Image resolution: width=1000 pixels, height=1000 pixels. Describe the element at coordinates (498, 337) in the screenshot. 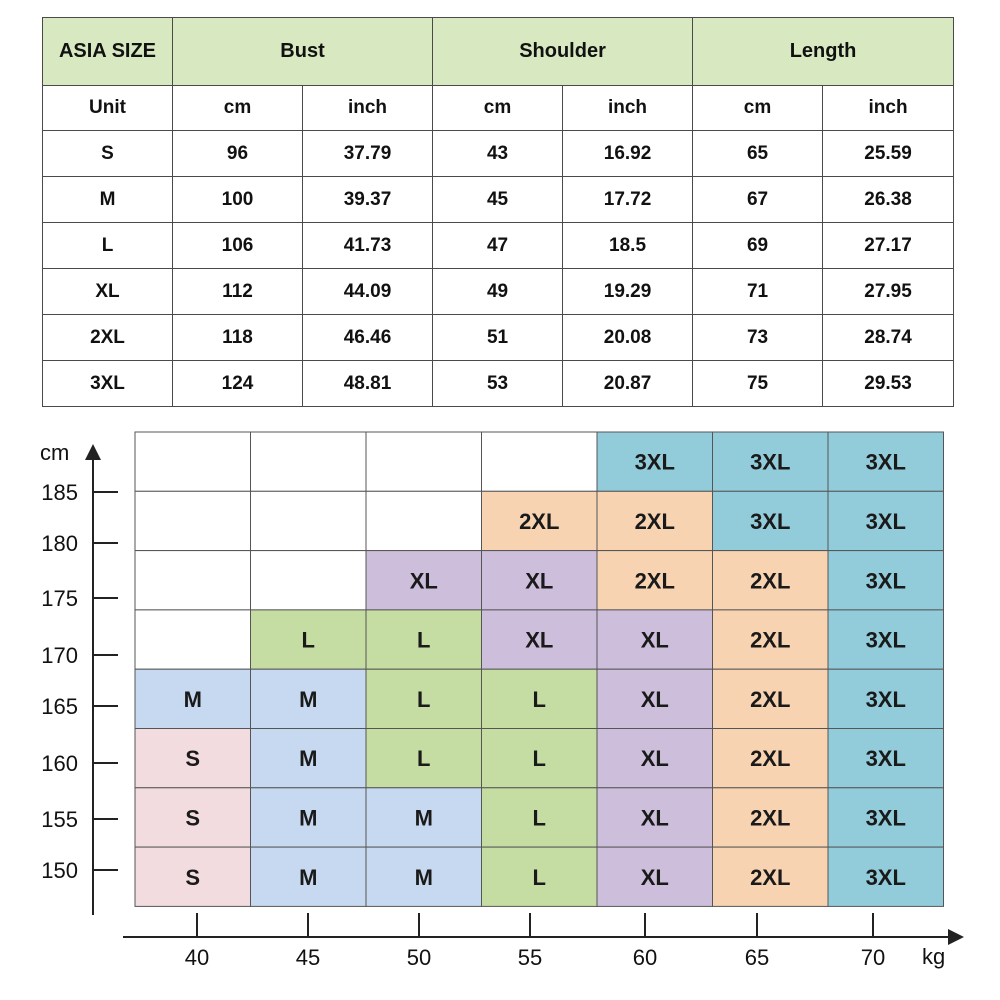

I see `table-row: 2XL 118 46.46 51 20.08 73 28.74` at that location.